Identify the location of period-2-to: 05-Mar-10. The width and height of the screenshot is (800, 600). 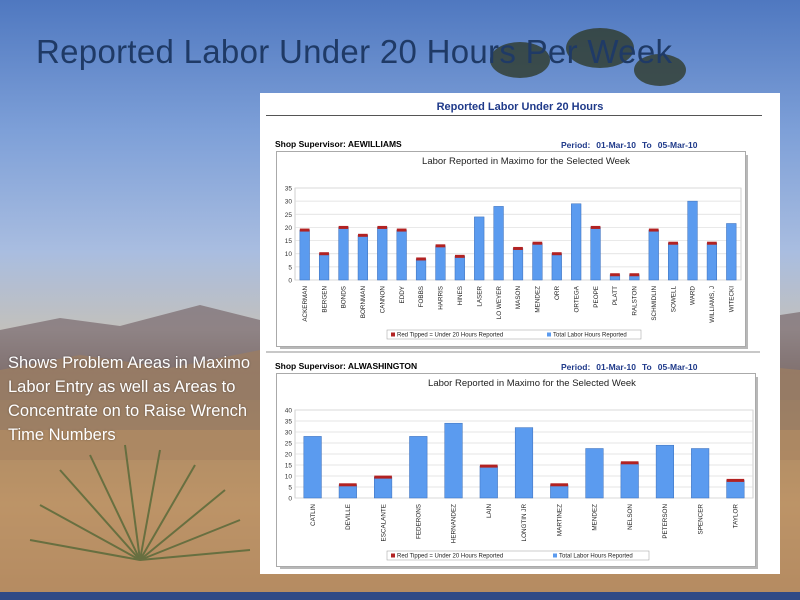
(677, 367).